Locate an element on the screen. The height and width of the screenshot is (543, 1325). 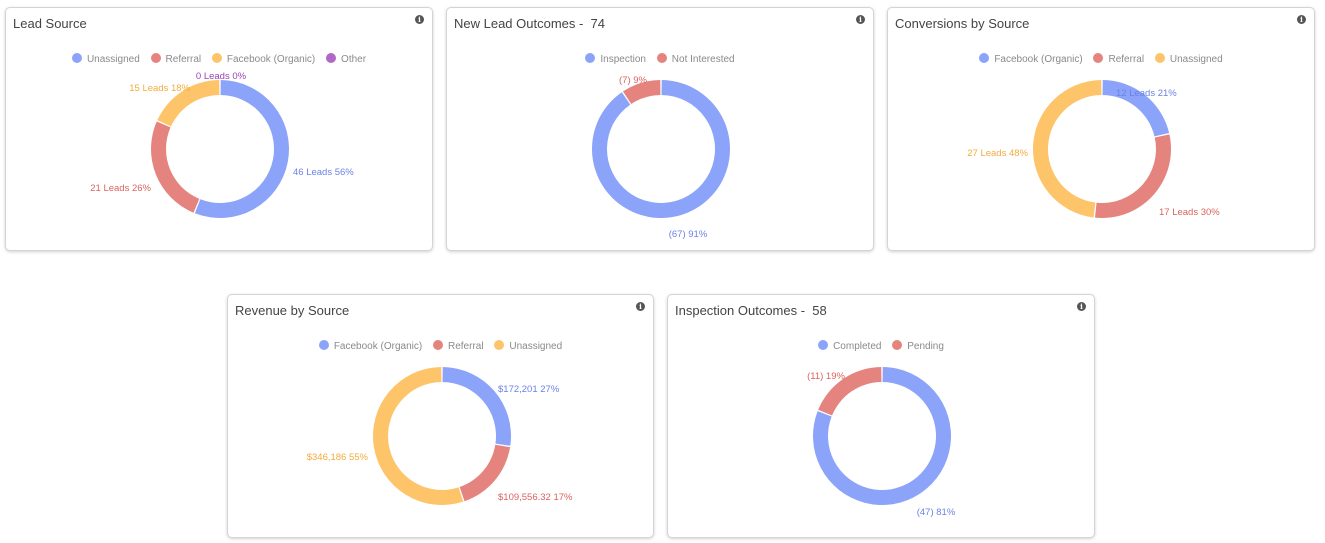
legend-item-pending: Pending is located at coordinates (918, 346).